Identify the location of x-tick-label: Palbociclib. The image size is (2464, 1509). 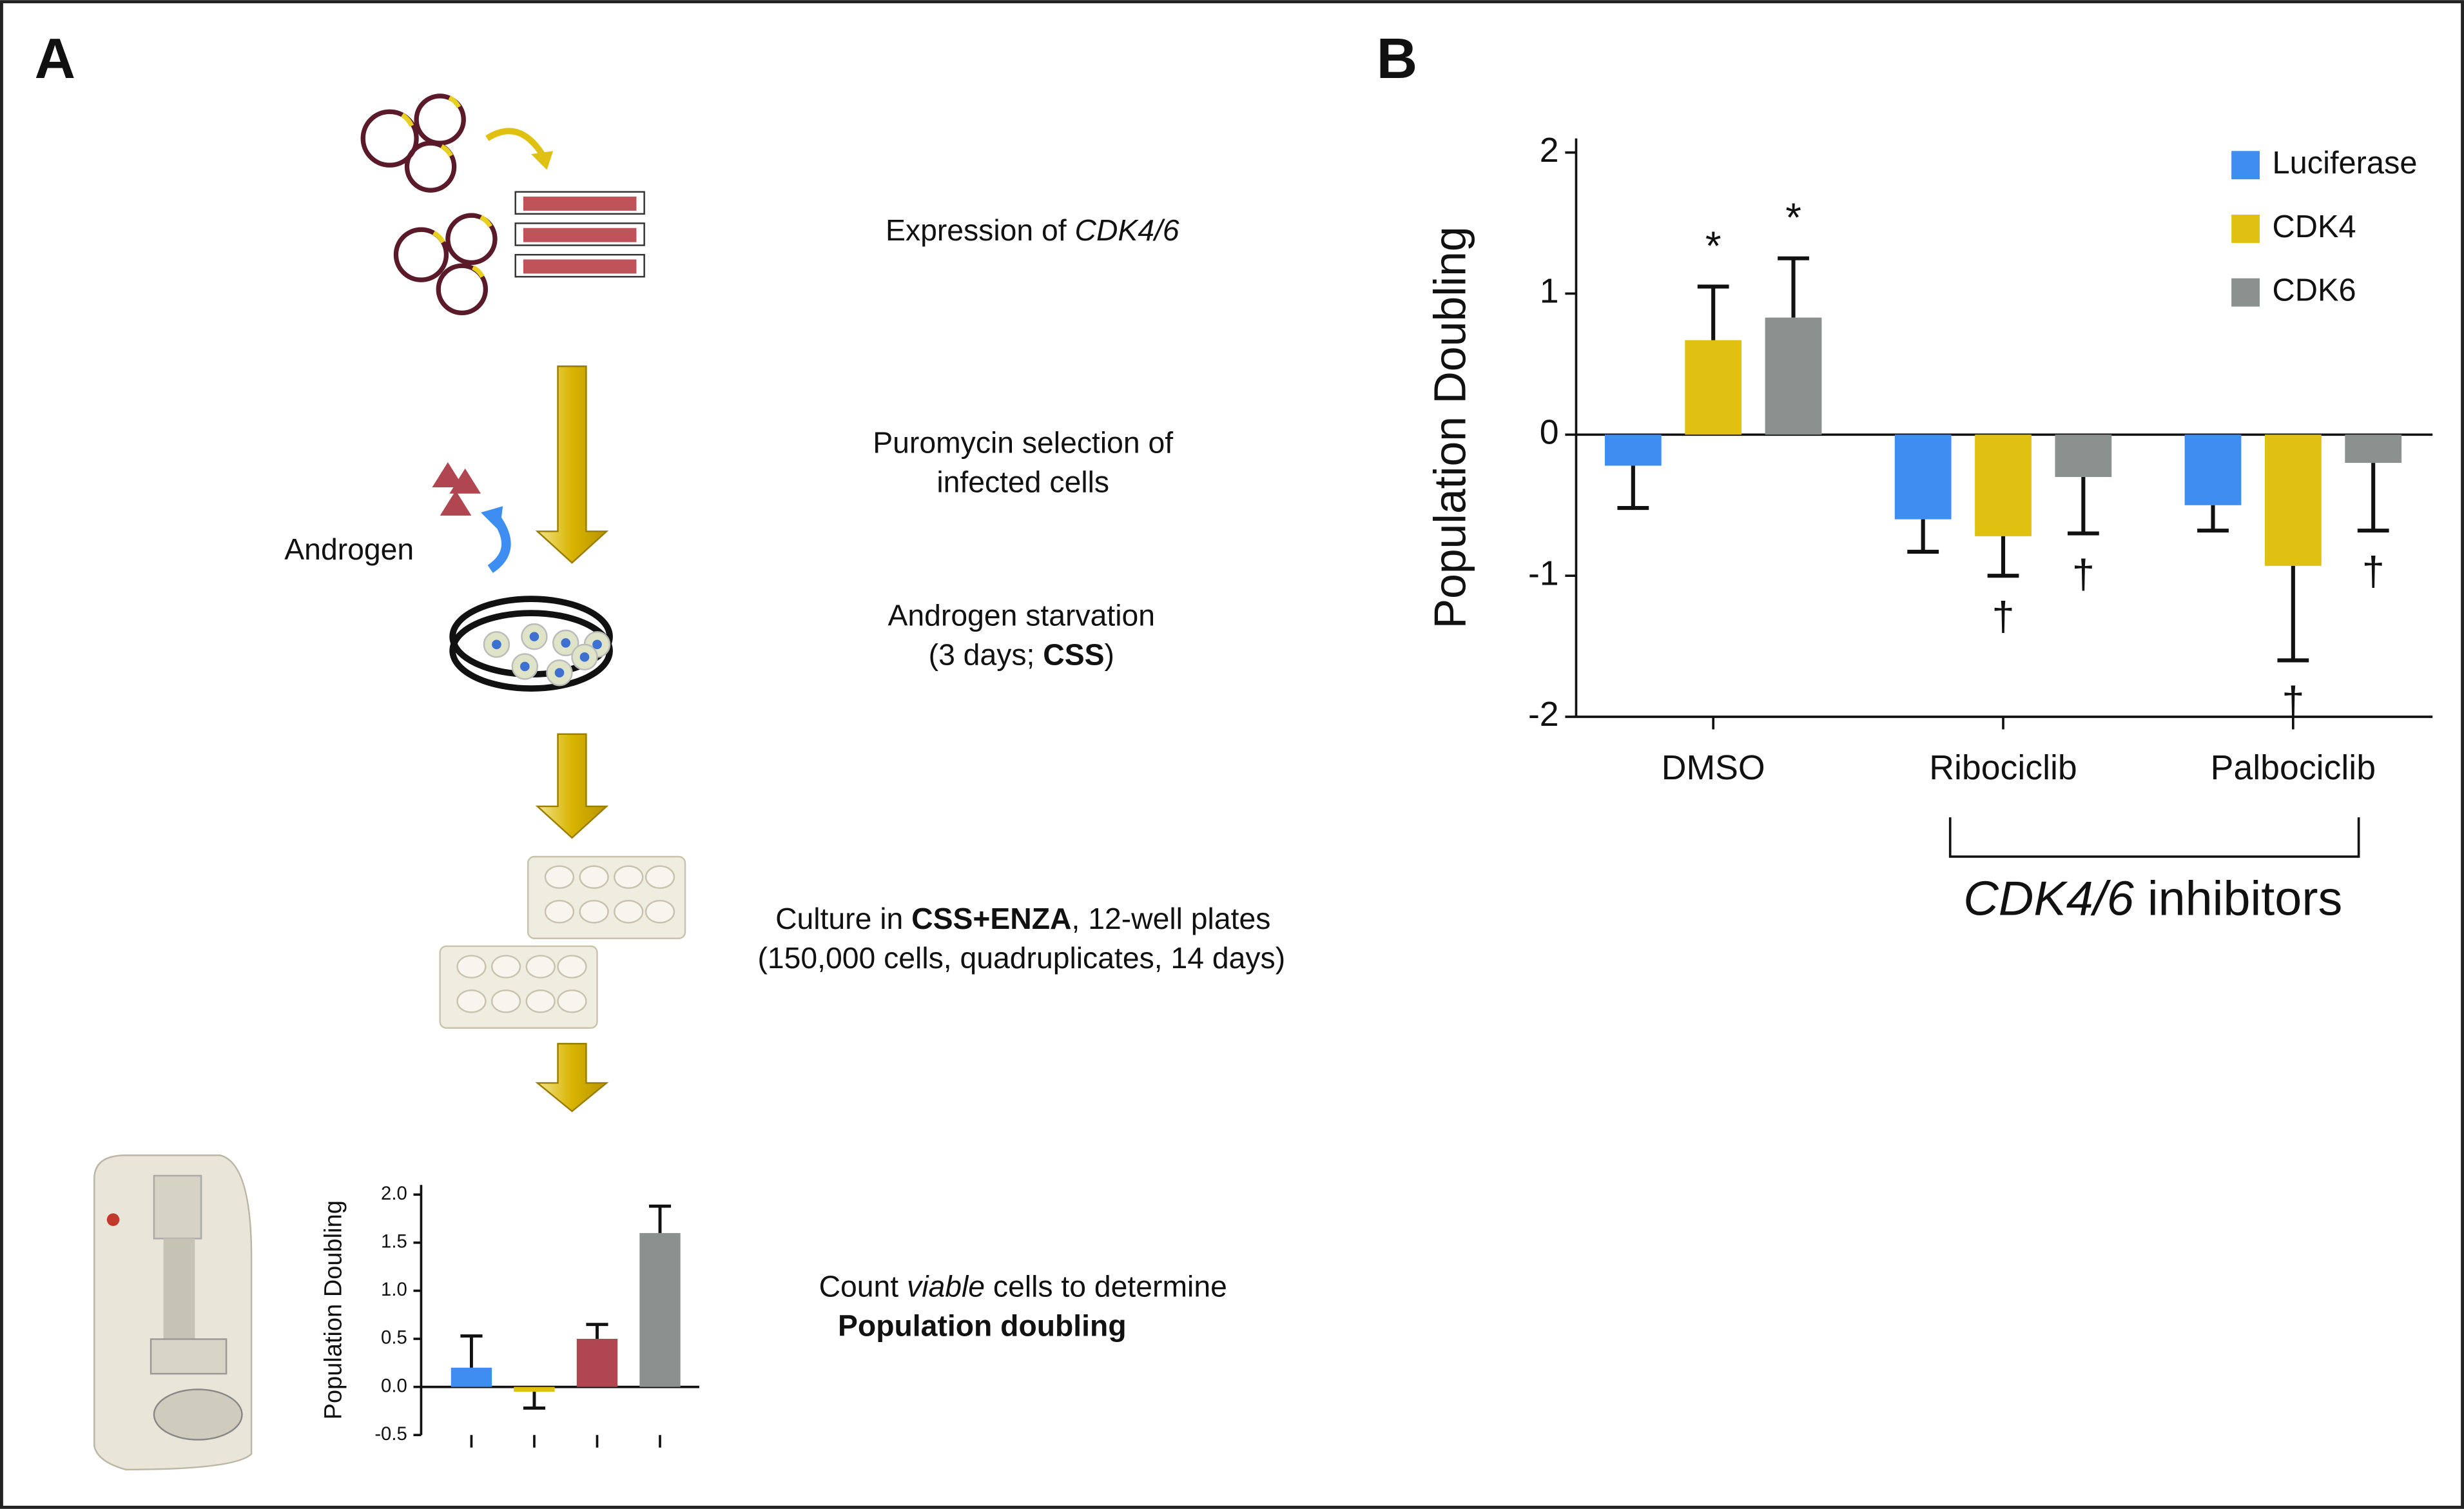
(2294, 767).